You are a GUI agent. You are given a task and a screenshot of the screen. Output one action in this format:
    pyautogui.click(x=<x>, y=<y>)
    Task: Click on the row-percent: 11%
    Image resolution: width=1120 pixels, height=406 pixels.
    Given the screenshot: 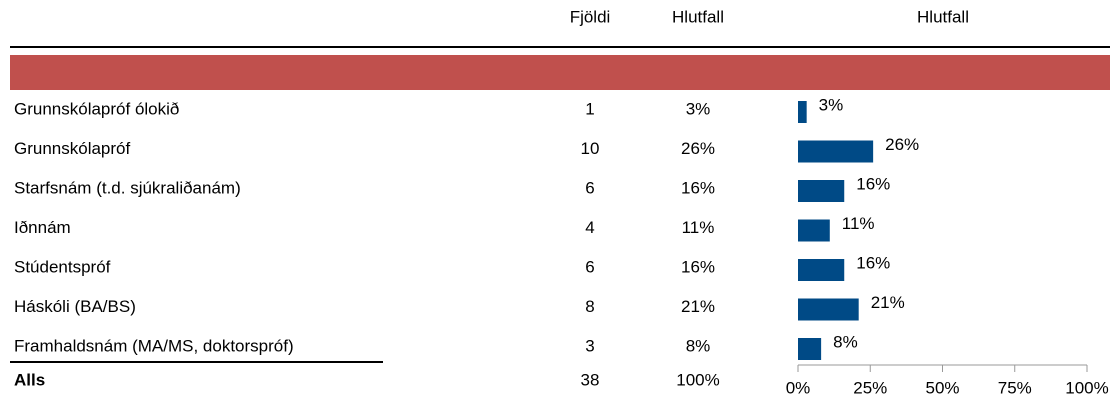 What is the action you would take?
    pyautogui.click(x=698, y=227)
    